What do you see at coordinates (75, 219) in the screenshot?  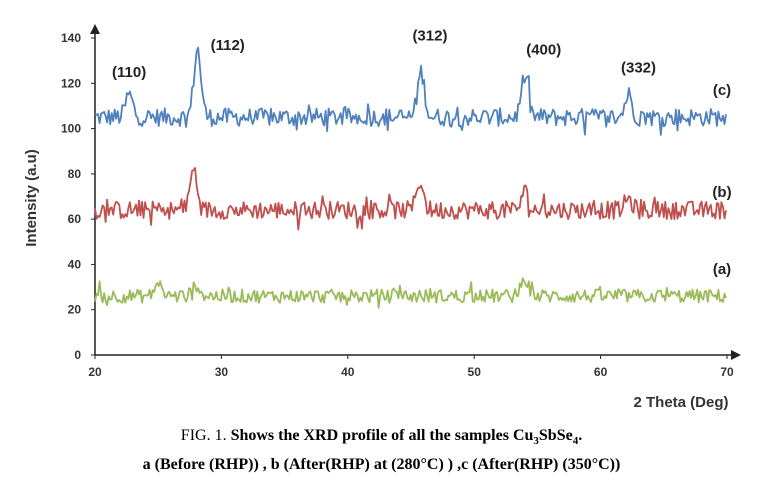 I see `y-tick-label: 60` at bounding box center [75, 219].